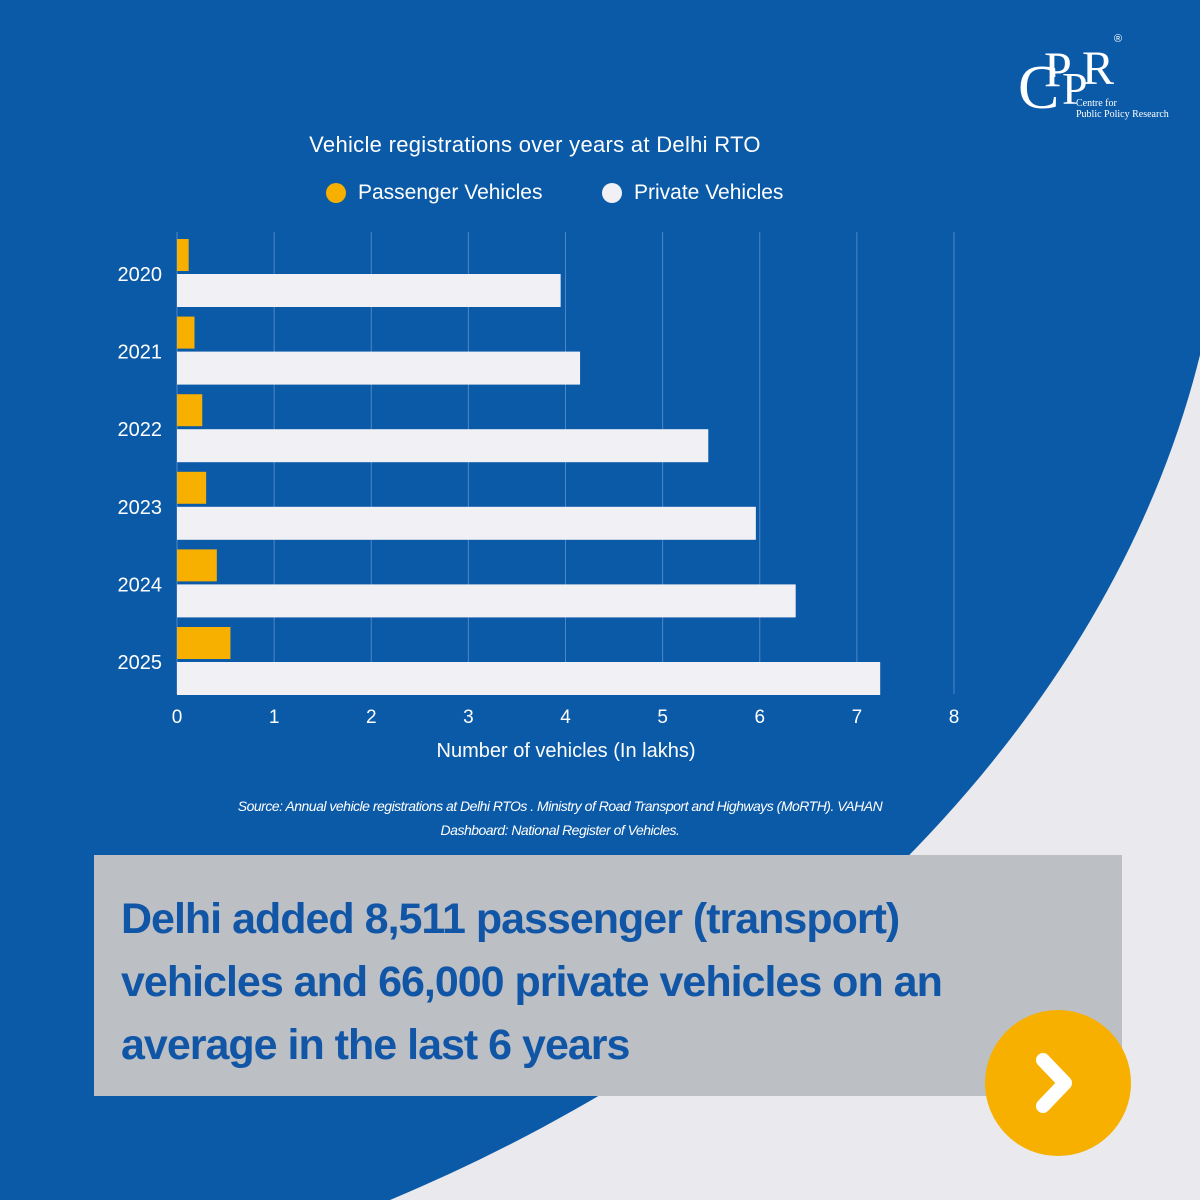 The image size is (1200, 1200). Describe the element at coordinates (954, 717) in the screenshot. I see `x-tick-label: 8` at that location.